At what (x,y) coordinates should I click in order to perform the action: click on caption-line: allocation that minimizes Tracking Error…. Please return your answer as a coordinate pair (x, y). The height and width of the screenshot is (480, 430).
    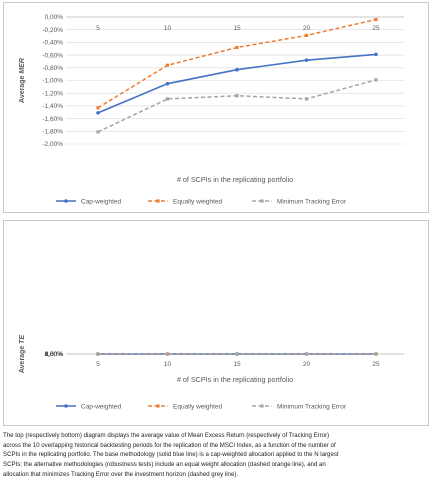
    Looking at the image, I should click on (121, 474).